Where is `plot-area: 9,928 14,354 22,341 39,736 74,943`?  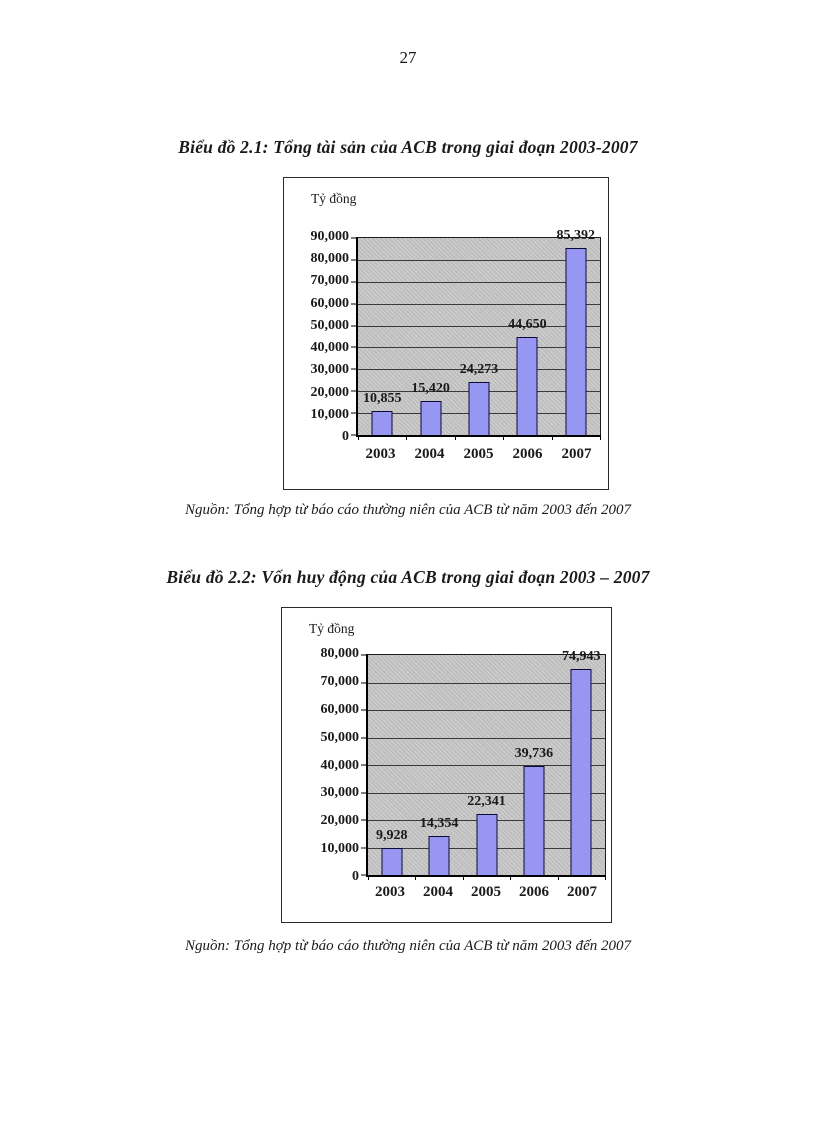
plot-area: 9,928 14,354 22,341 39,736 74,943 is located at coordinates (483, 764).